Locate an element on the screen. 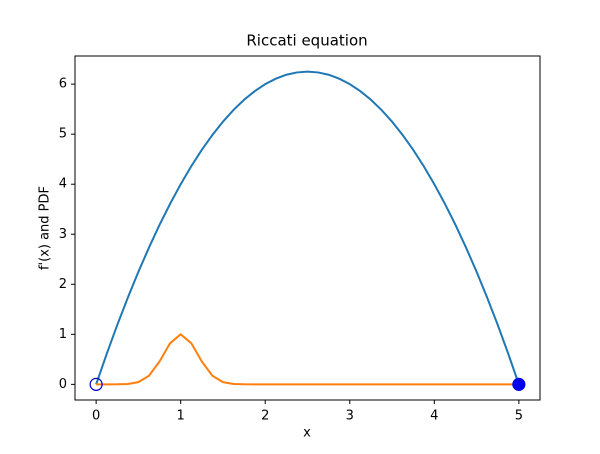 The height and width of the screenshot is (454, 600). x-axis-label: x is located at coordinates (307, 433).